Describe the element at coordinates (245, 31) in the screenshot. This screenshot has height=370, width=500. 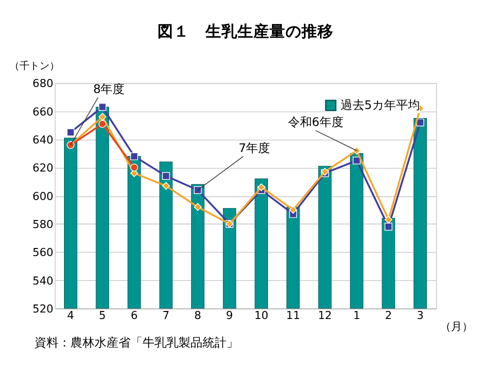
I see `chart-title: 図１ 生乳生産量の推移` at that location.